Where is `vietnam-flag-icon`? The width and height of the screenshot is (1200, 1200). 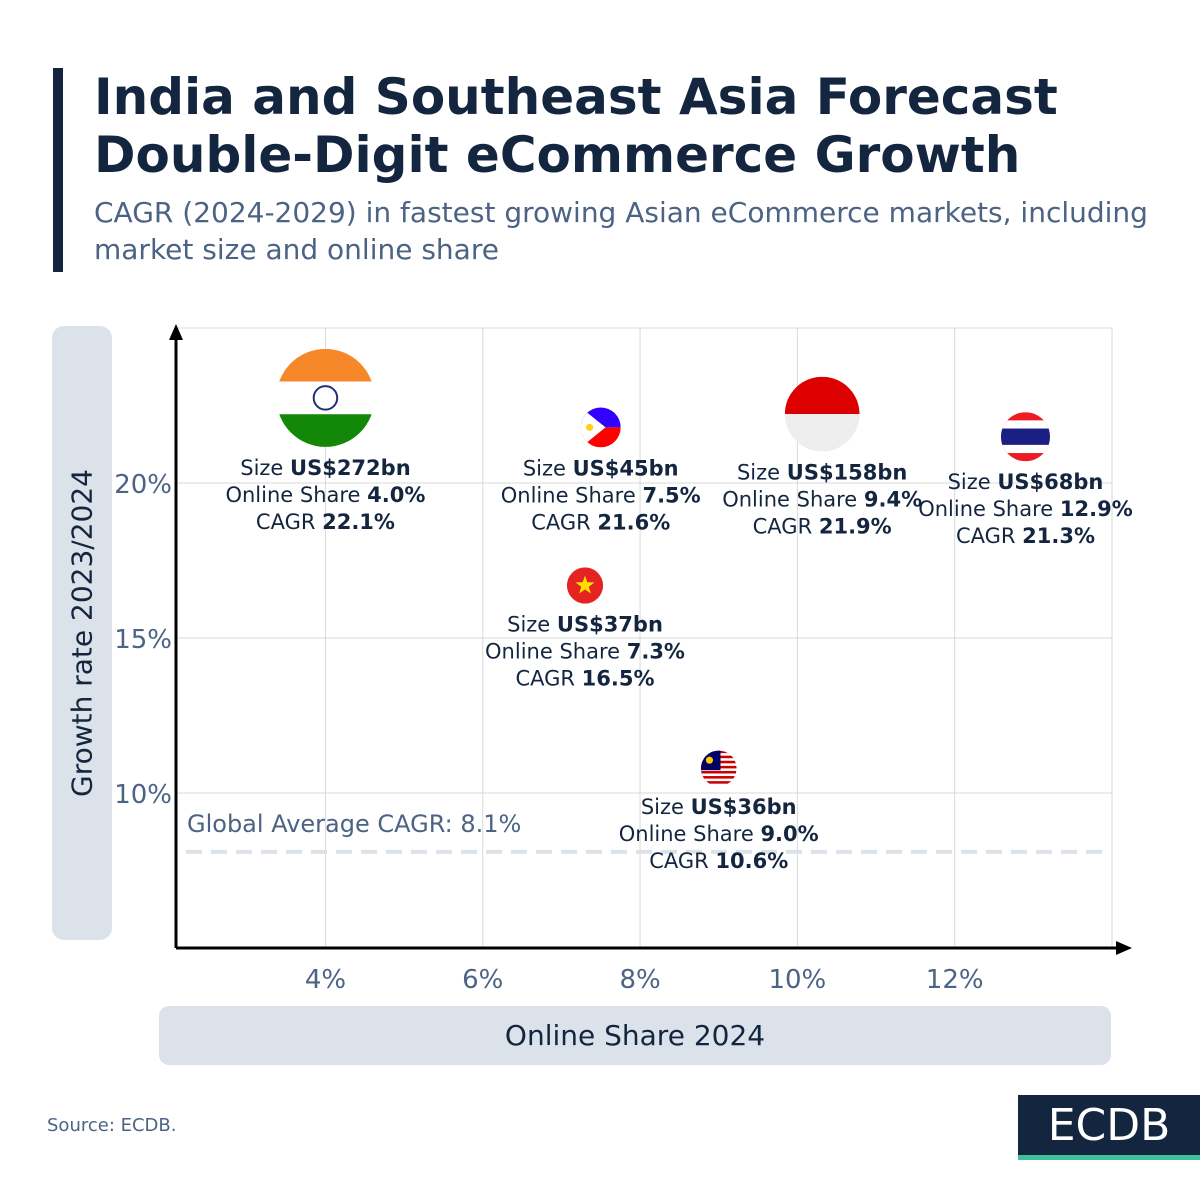
vietnam-flag-icon is located at coordinates (585, 585).